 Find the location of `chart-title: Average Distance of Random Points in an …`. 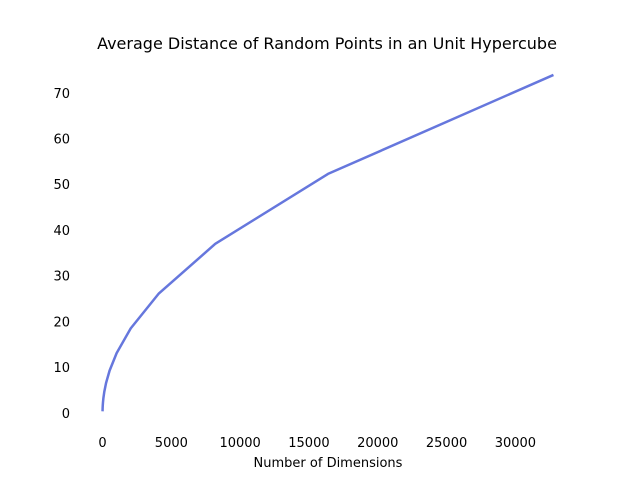

chart-title: Average Distance of Random Points in an … is located at coordinates (327, 43).